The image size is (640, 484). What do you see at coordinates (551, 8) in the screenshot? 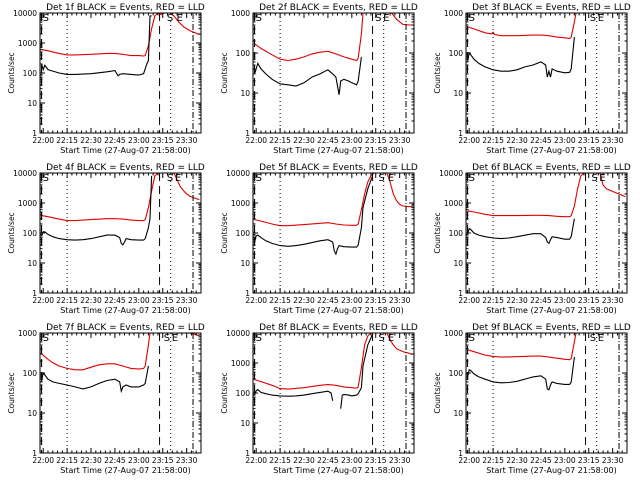
I see `chart-title: Det 3f BLACK = Events, RED = LLD` at bounding box center [551, 8].